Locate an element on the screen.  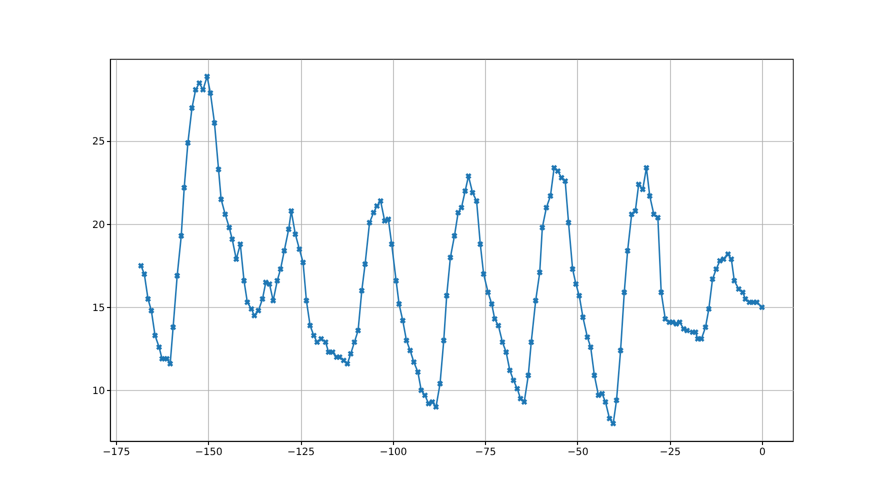
x-tick-label: −100 is located at coordinates (394, 452).